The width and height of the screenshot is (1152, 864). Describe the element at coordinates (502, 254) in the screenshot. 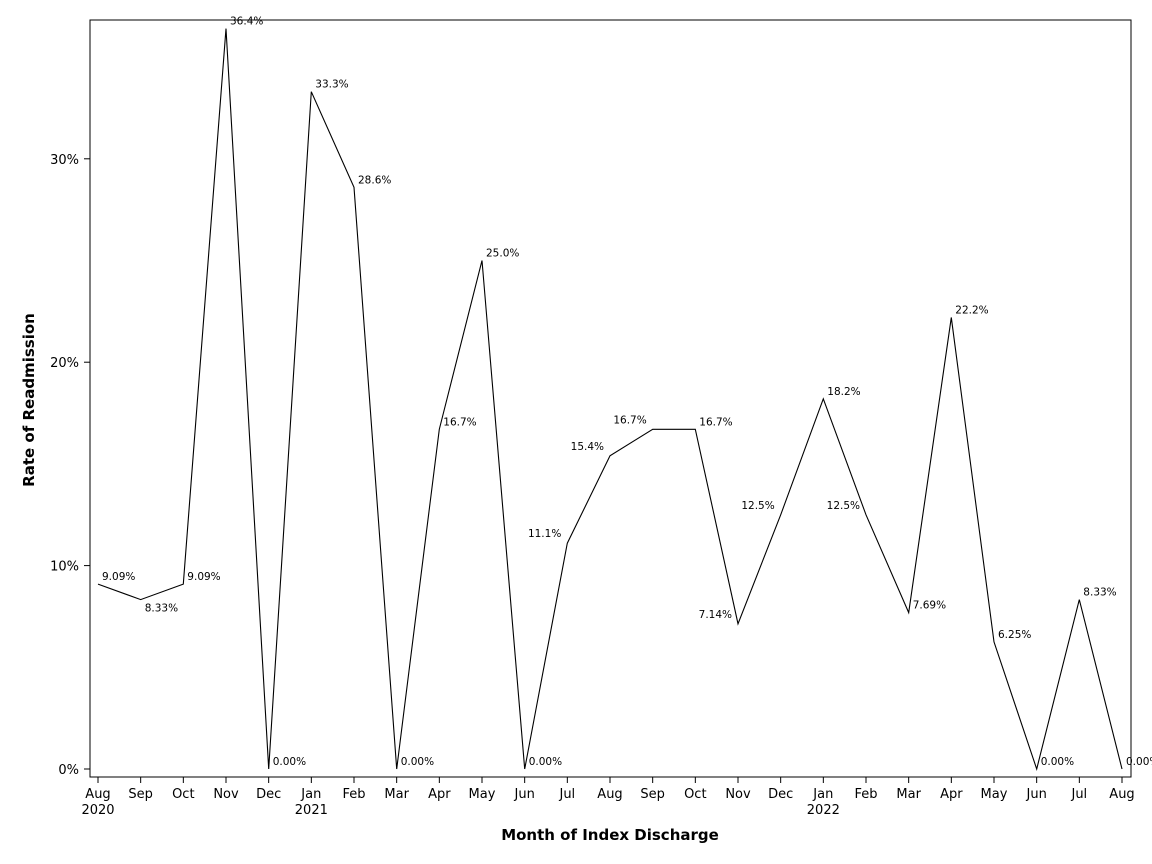

I see `data-label: 25.0%` at that location.